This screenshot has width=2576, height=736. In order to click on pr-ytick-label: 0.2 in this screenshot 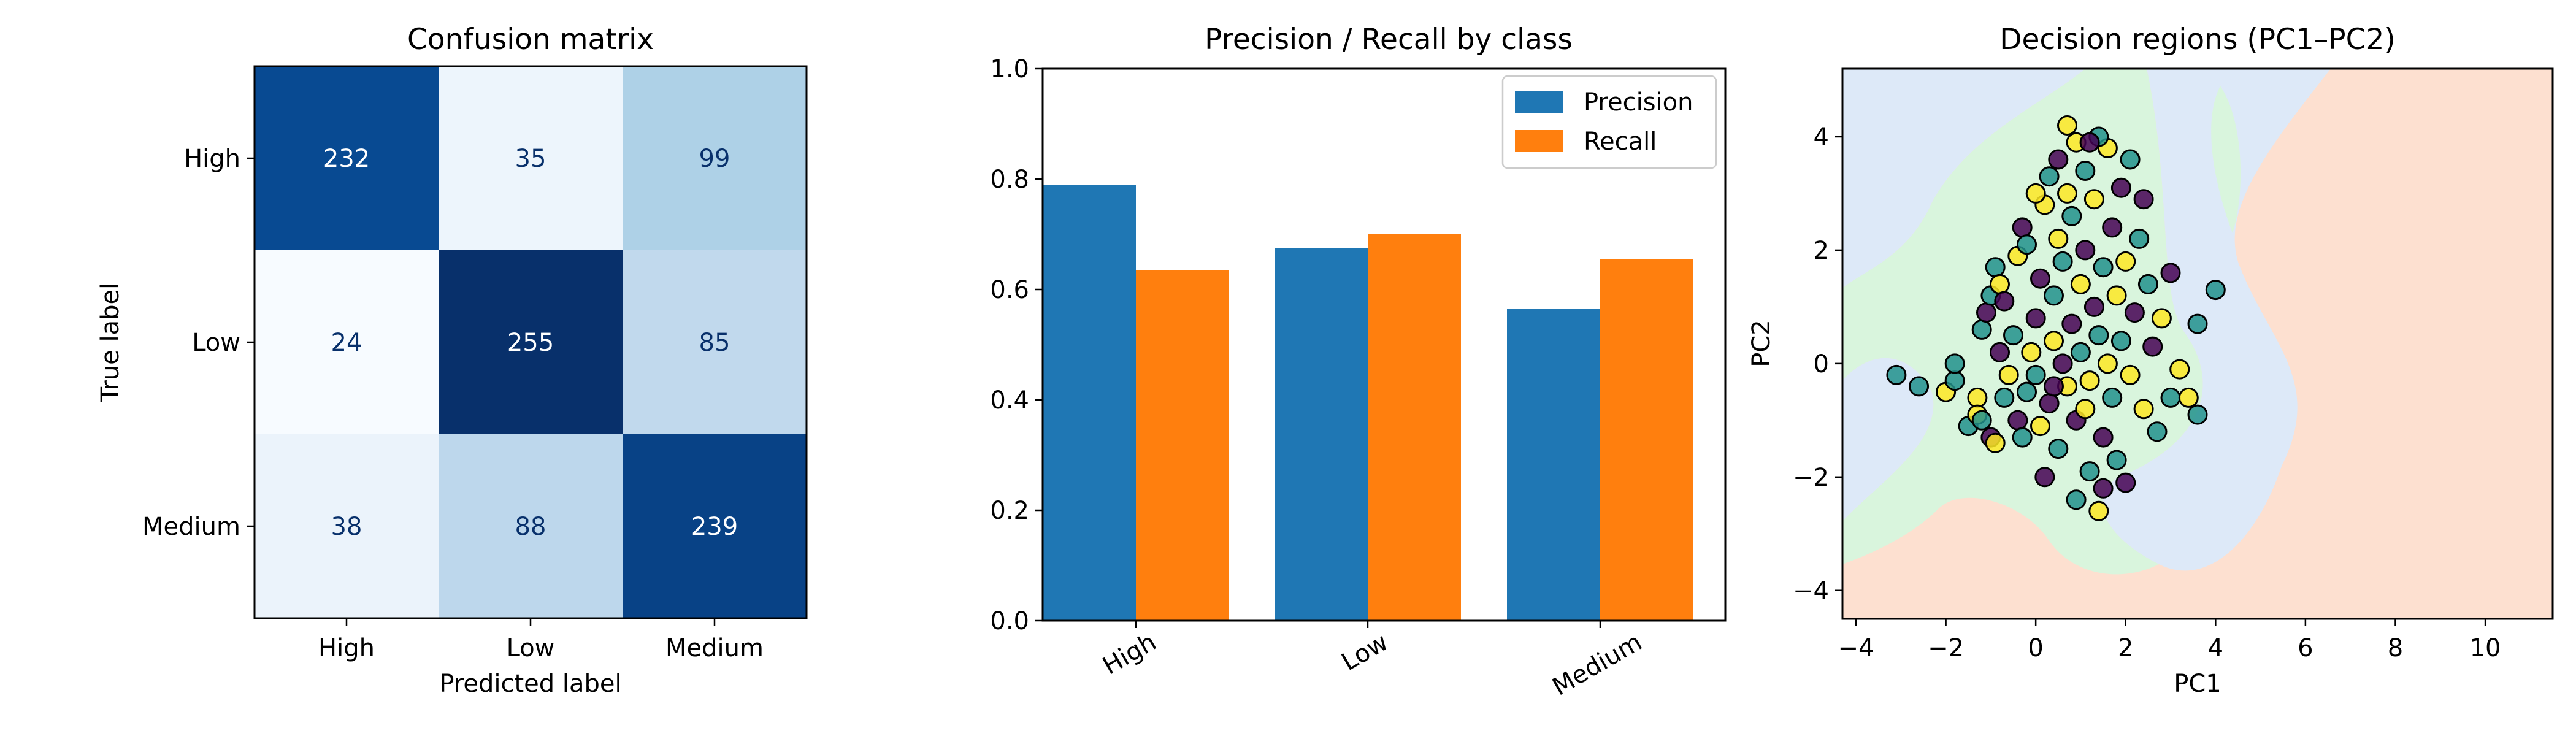, I will do `click(1009, 511)`.